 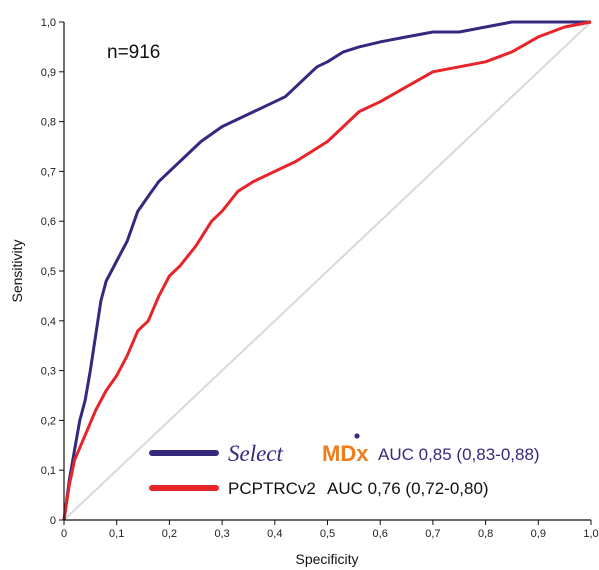 What do you see at coordinates (48, 471) in the screenshot?
I see `y-tick-label: 0,1` at bounding box center [48, 471].